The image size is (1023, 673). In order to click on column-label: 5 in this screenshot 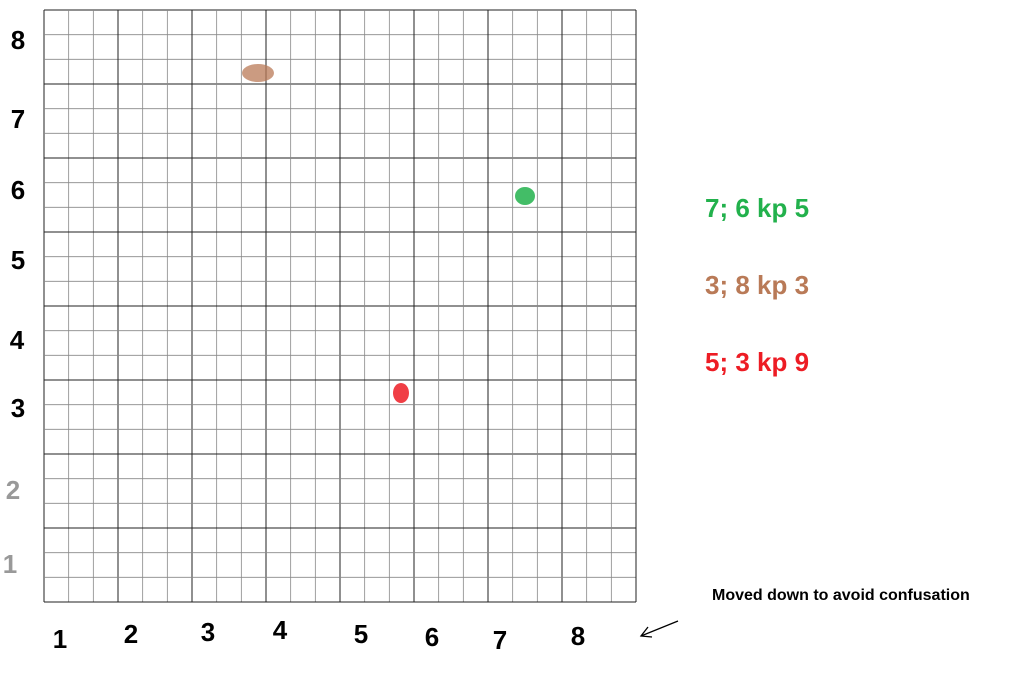, I will do `click(361, 634)`.